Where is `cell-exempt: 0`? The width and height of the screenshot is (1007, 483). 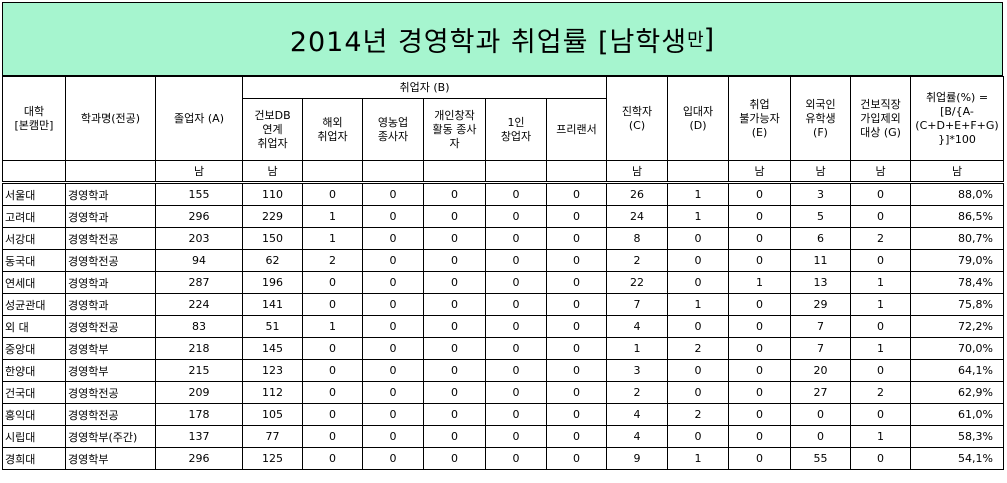
cell-exempt: 0 is located at coordinates (880, 326).